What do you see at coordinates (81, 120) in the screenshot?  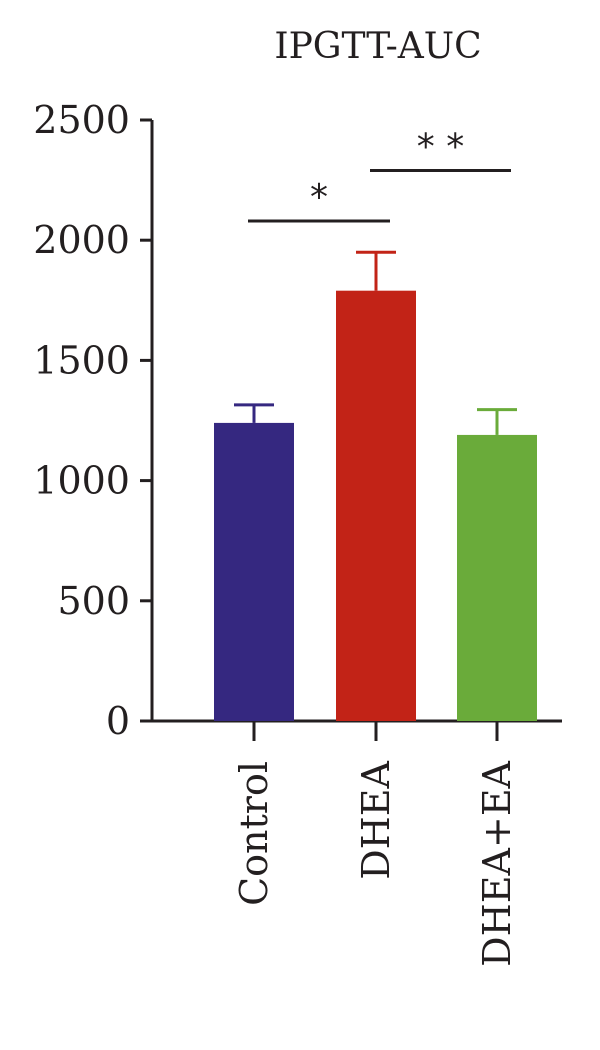 I see `y-tick-label: 2500` at bounding box center [81, 120].